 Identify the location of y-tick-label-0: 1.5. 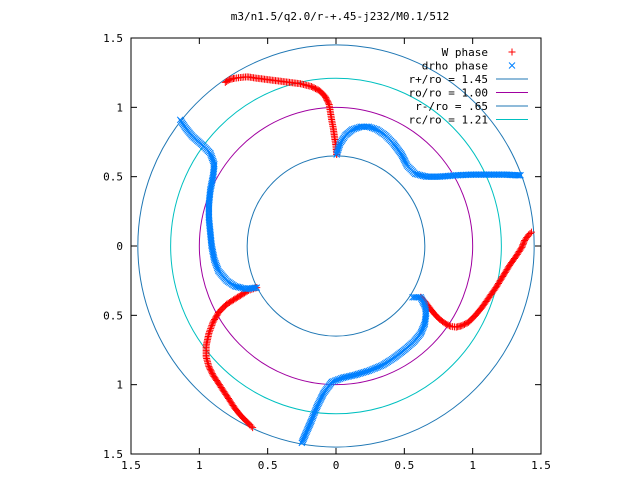
(113, 38).